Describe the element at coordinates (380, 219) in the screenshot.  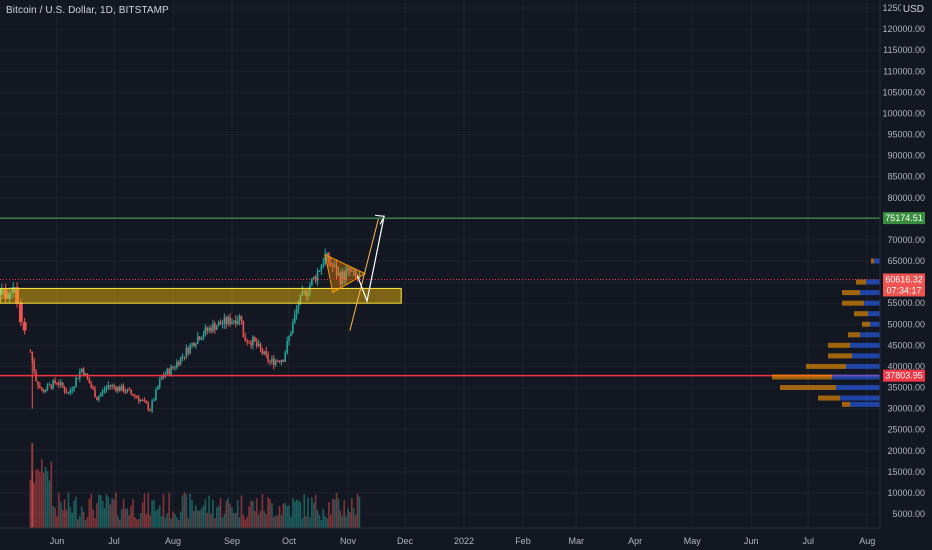
I see `arrow-head-icon` at that location.